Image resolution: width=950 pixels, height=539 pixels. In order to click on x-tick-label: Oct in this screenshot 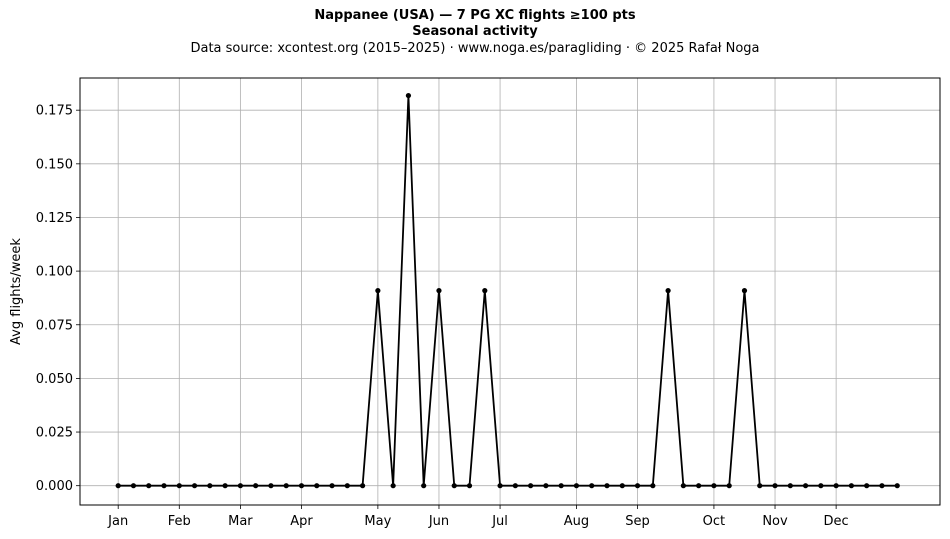, I will do `click(714, 521)`.